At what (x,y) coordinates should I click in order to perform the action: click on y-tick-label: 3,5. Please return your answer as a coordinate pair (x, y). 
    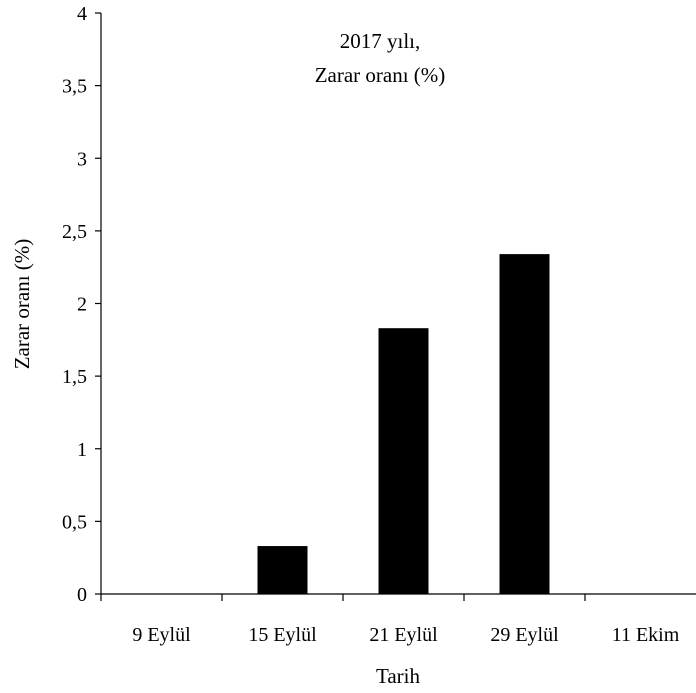
    Looking at the image, I should click on (74, 87).